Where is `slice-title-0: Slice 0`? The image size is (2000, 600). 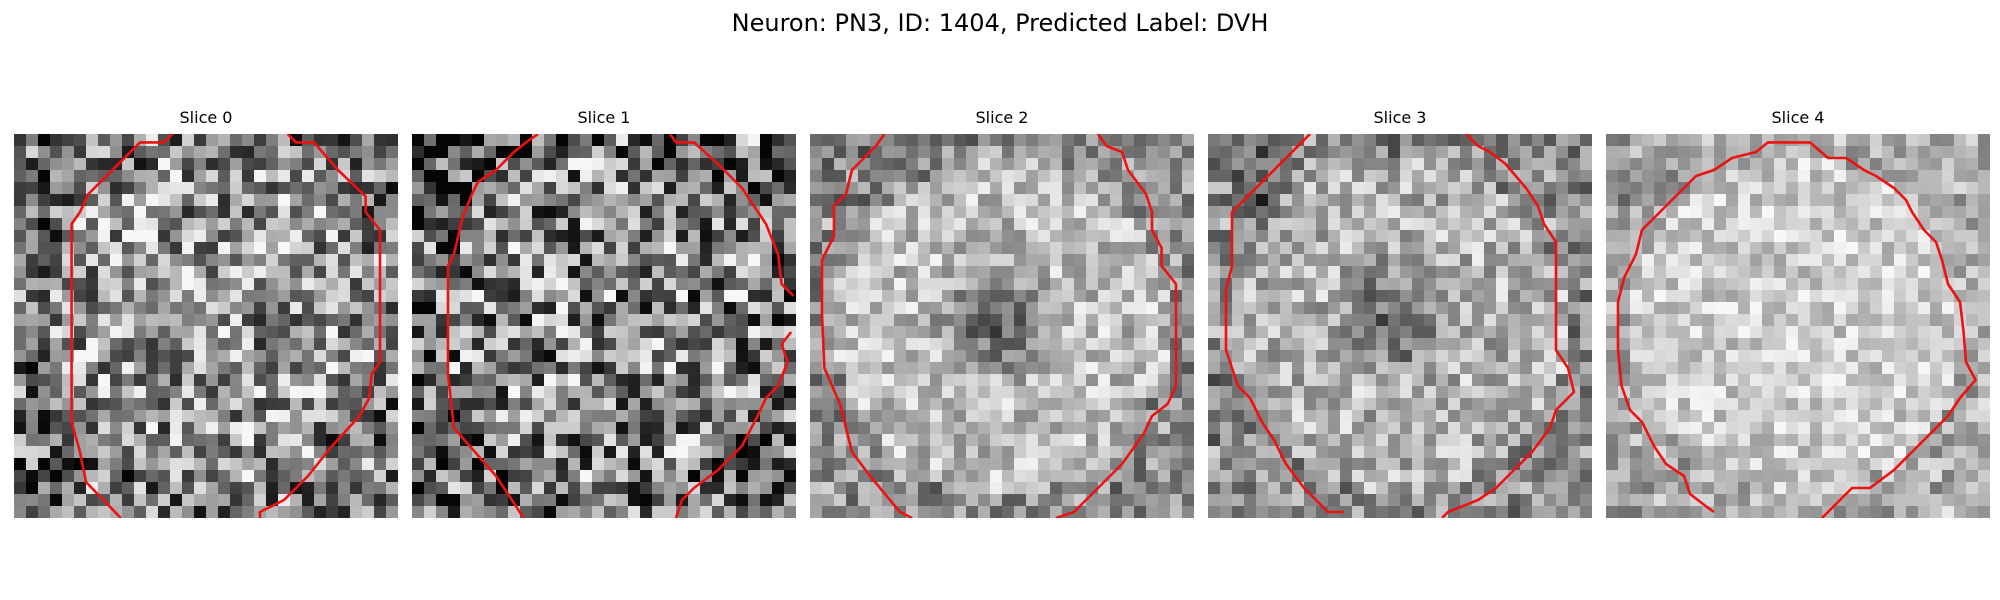 slice-title-0: Slice 0 is located at coordinates (206, 117).